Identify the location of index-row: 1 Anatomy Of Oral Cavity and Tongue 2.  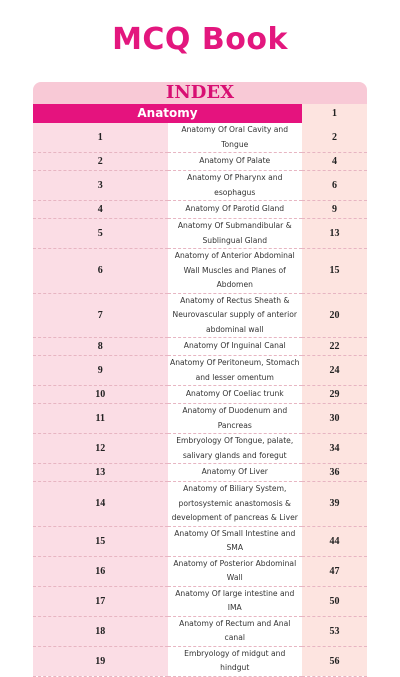
(200, 138).